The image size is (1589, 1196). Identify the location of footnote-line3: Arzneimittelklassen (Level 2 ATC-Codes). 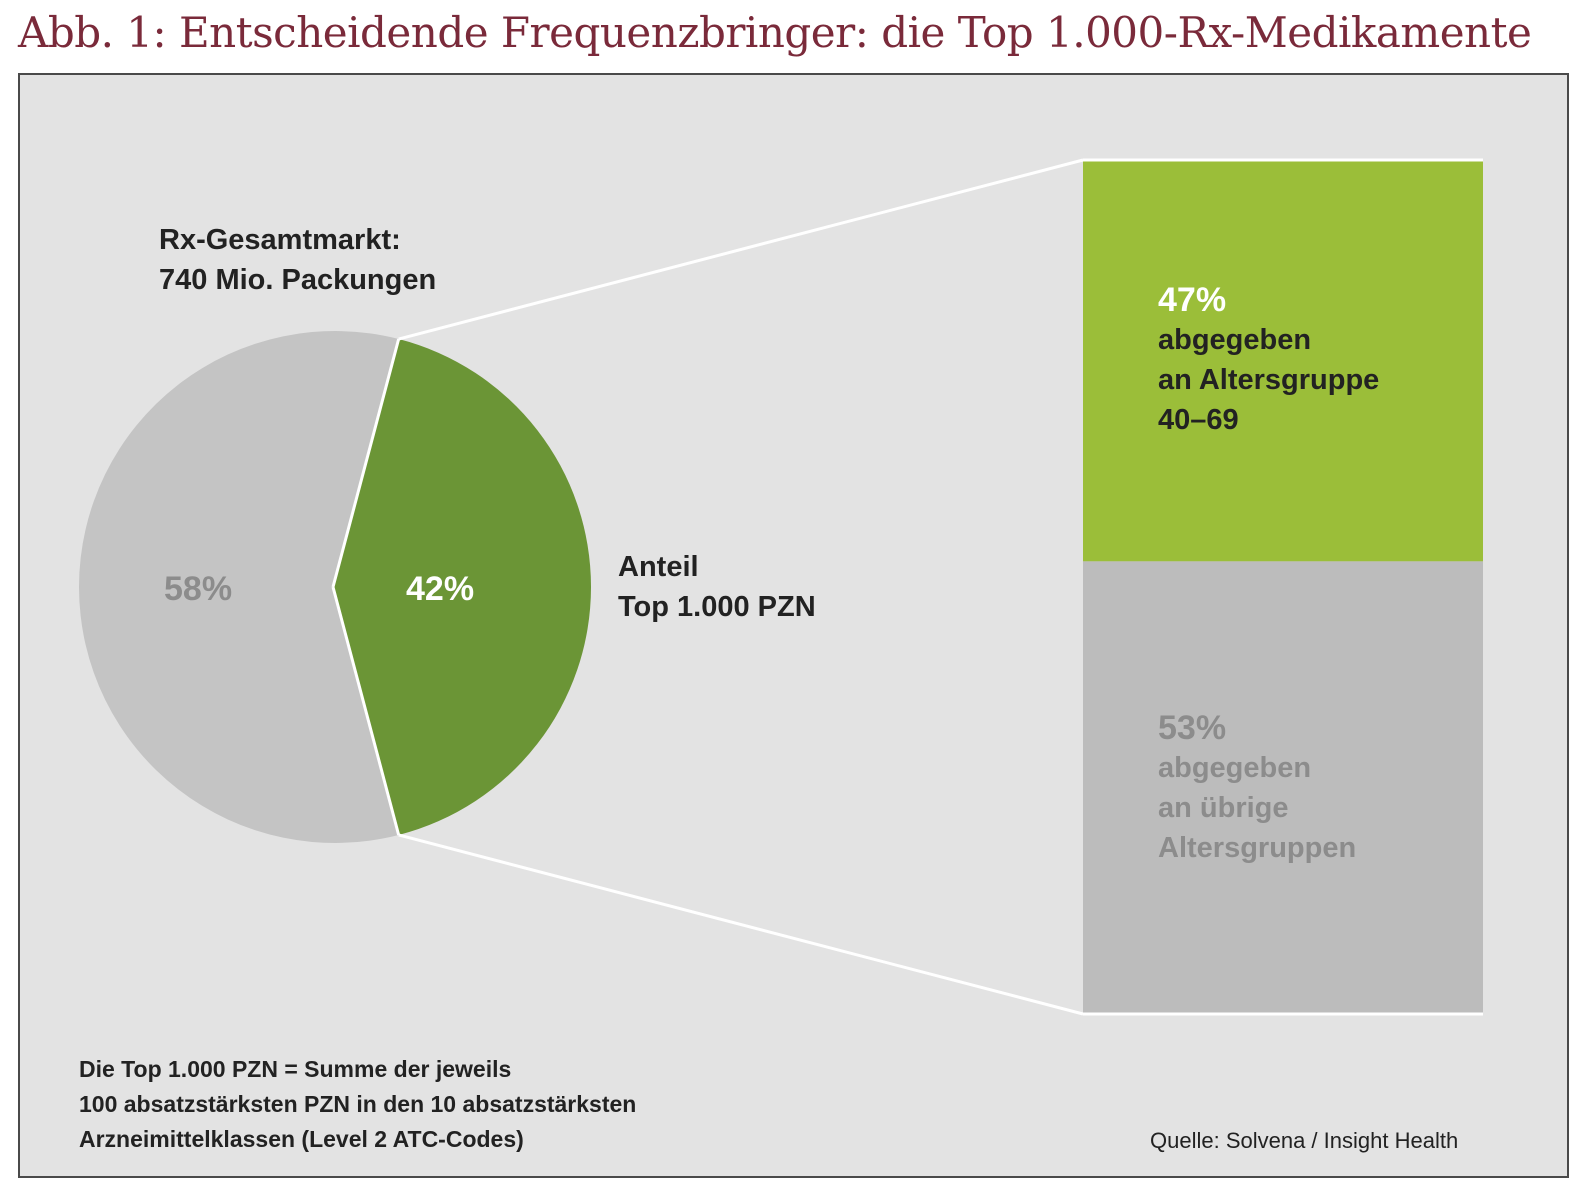
(301, 1139).